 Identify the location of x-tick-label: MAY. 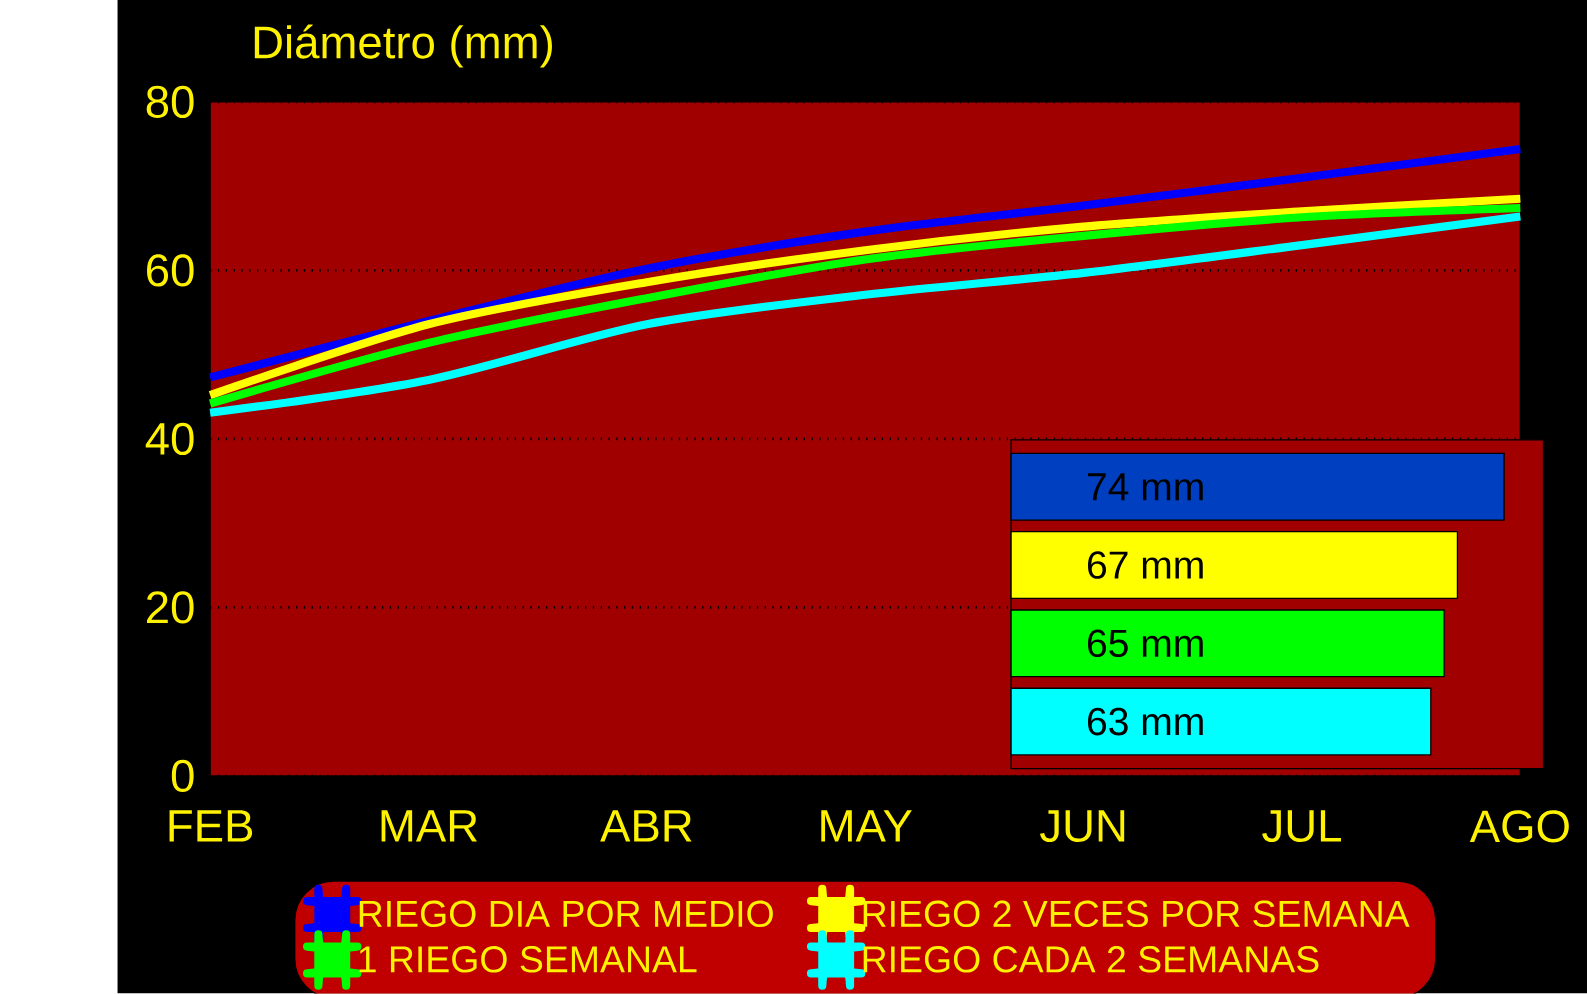
(866, 826).